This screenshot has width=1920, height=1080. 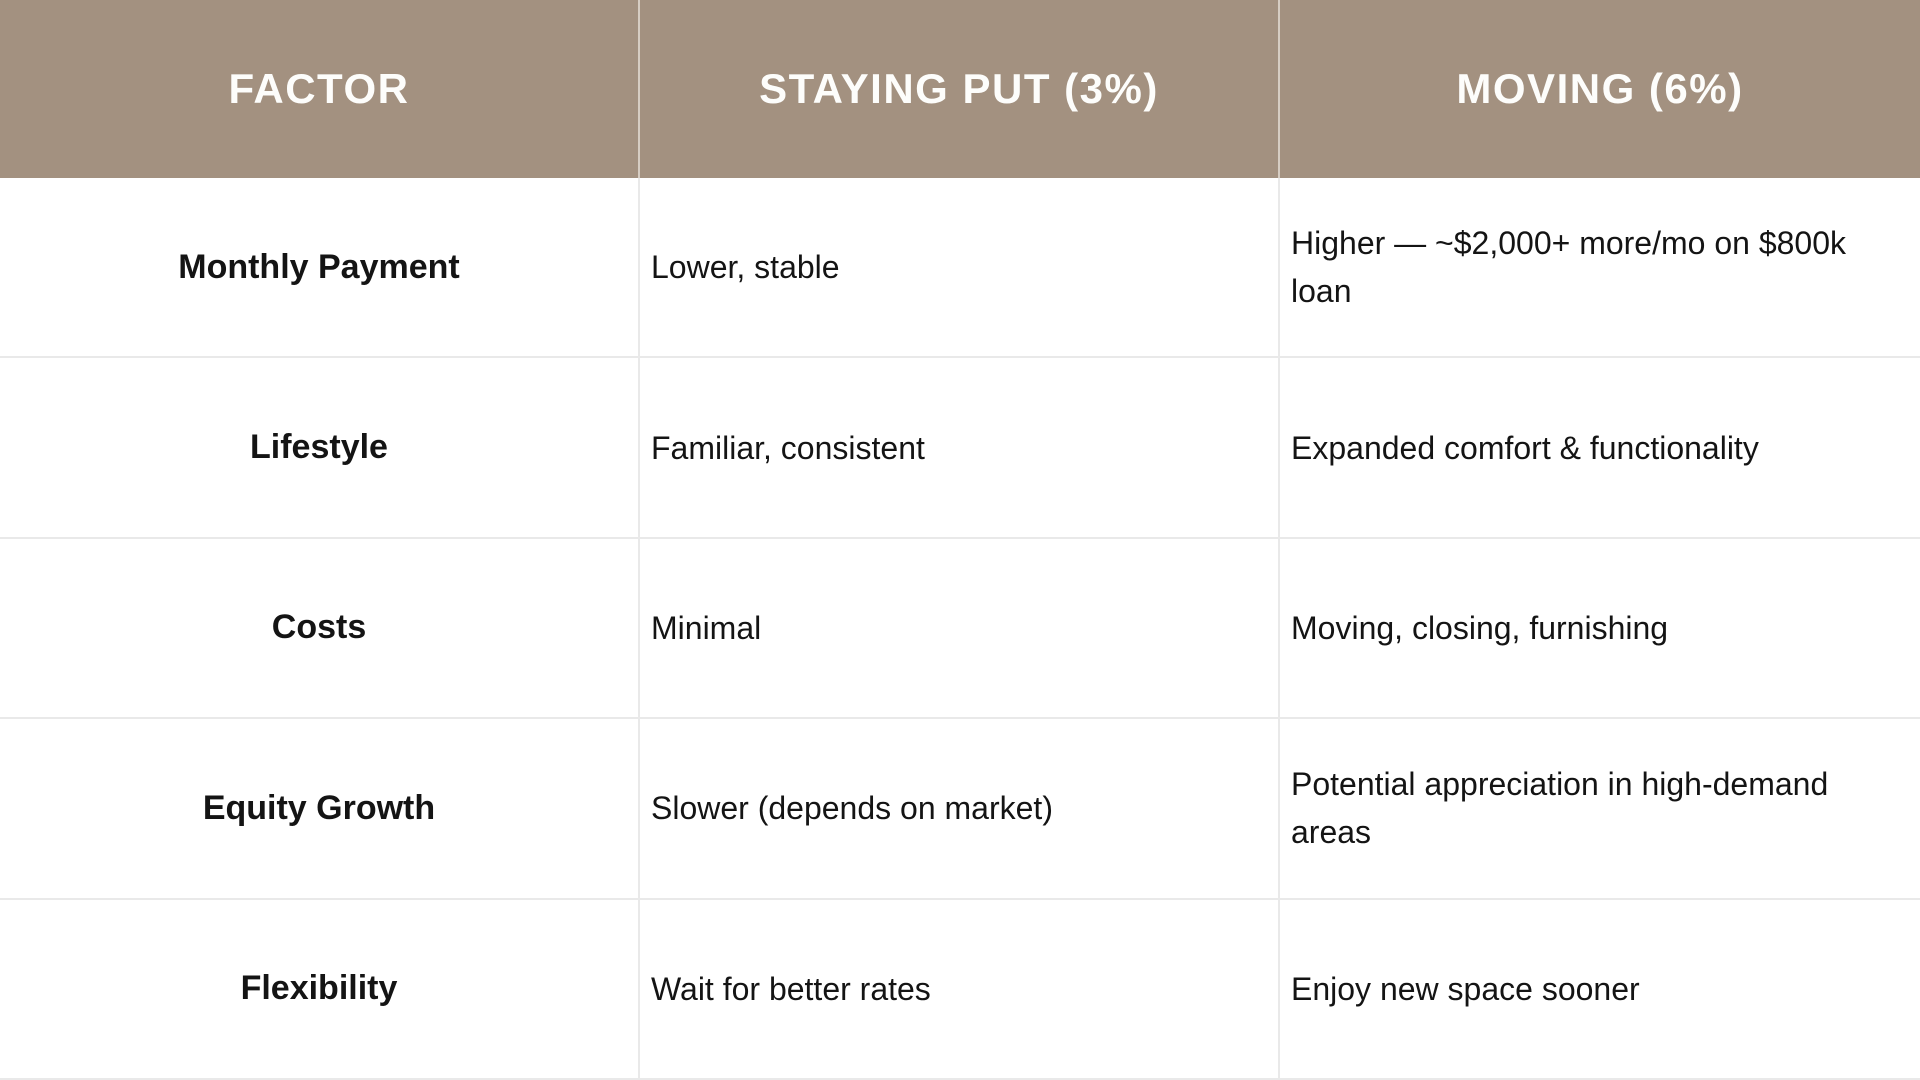 I want to click on moving-cell-monthly-payment: Higher — ~$2,000+ more/mo on $800k loan, so click(x=1600, y=268).